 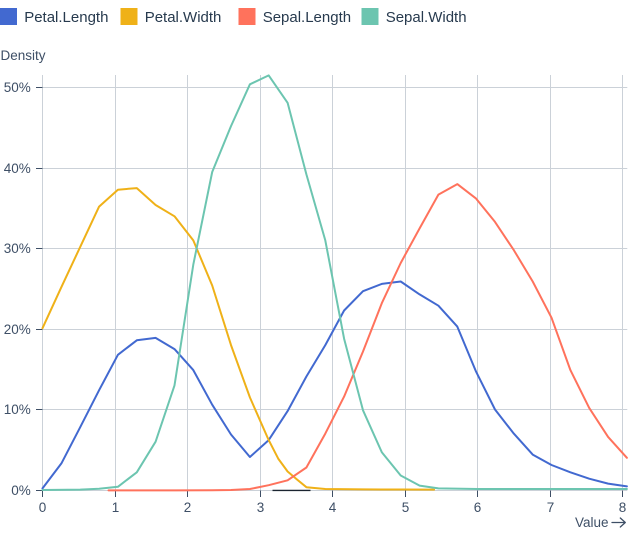 What do you see at coordinates (551, 507) in the screenshot?
I see `svg-text: 7` at bounding box center [551, 507].